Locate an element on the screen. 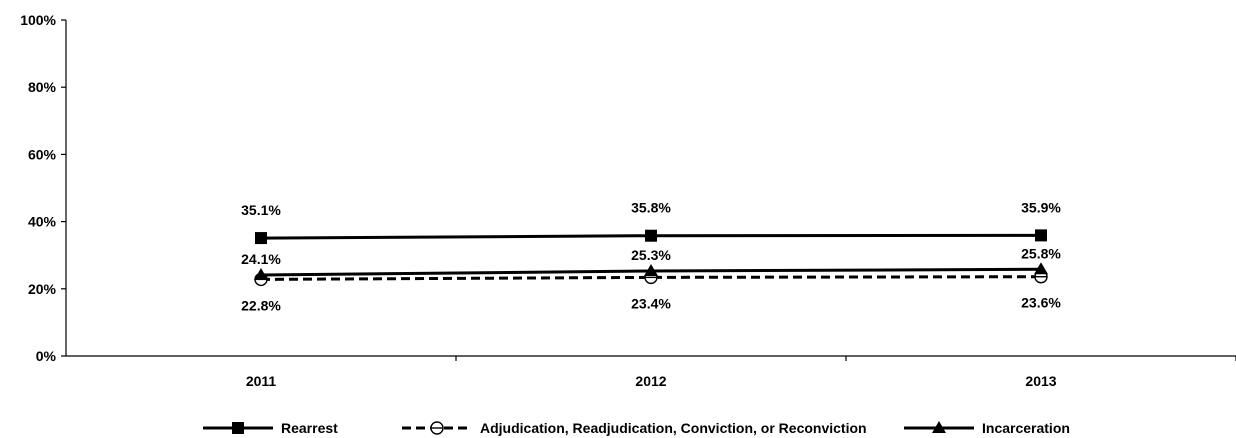 Image resolution: width=1236 pixels, height=438 pixels. legend-label: Rearrest is located at coordinates (309, 428).